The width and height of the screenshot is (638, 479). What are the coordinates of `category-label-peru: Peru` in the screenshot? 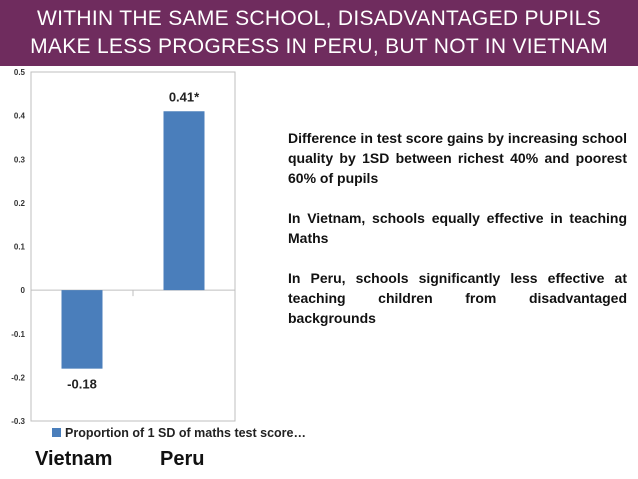 It's located at (182, 459).